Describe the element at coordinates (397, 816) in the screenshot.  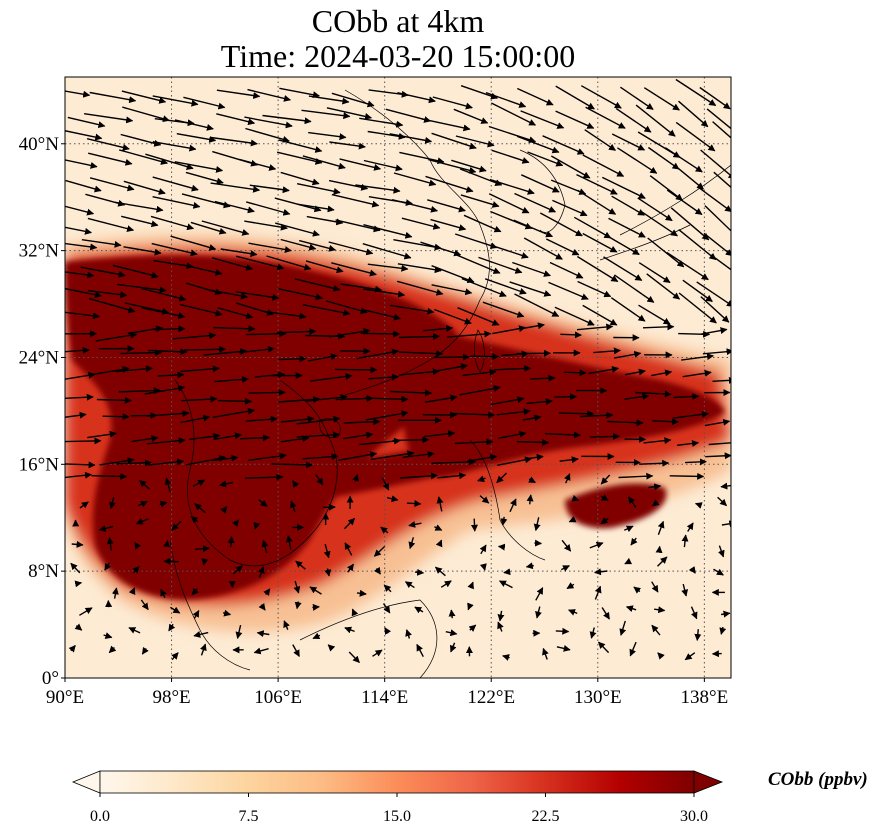
I see `colorbar-tick-label-2: 15.0` at that location.